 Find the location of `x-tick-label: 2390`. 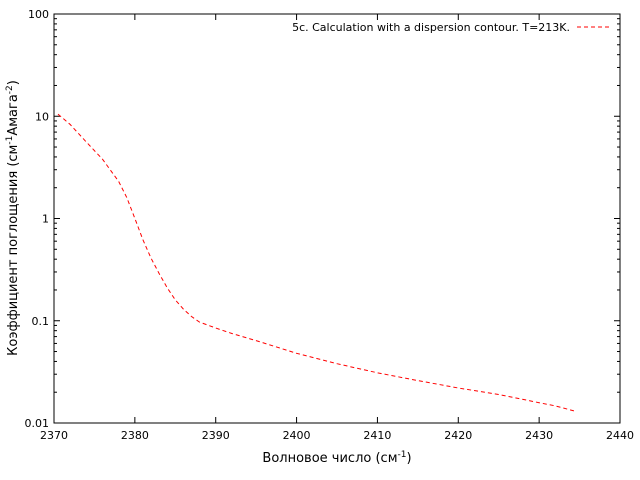

x-tick-label: 2390 is located at coordinates (216, 435).